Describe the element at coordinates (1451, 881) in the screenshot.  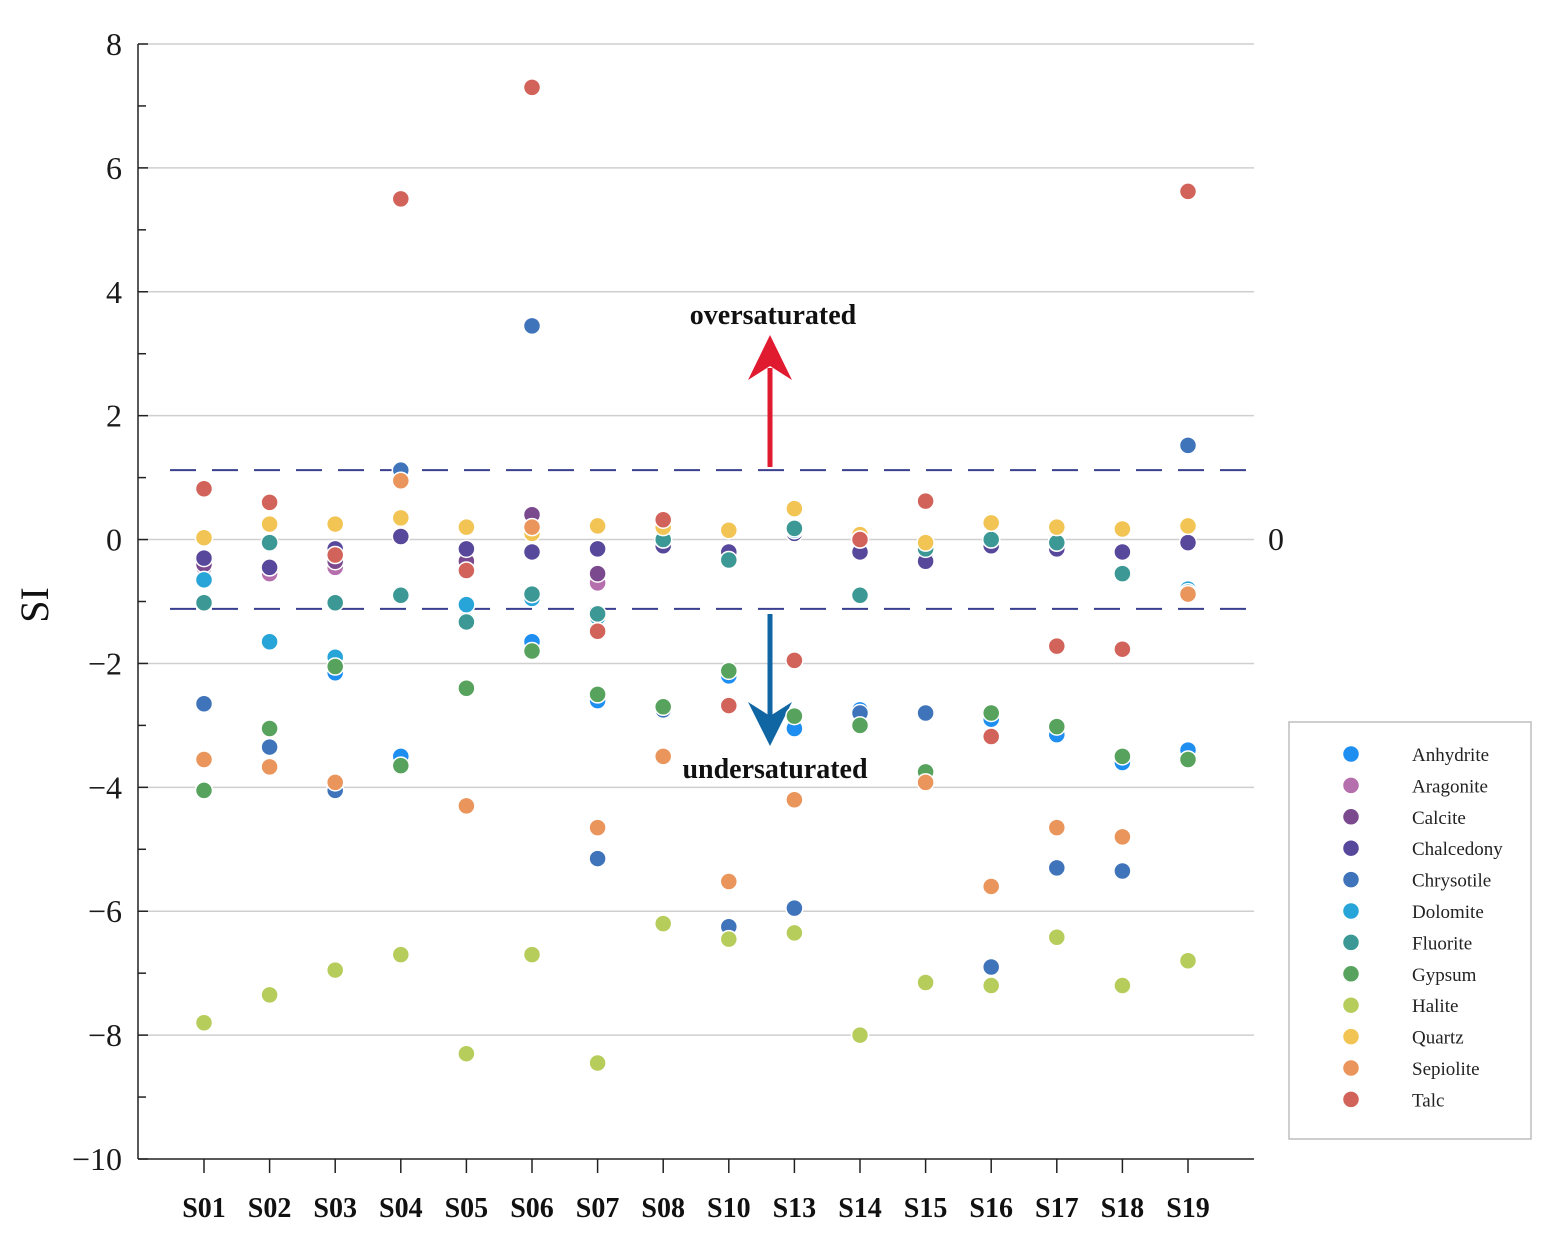
I see `legend-label: Chrysotile` at that location.